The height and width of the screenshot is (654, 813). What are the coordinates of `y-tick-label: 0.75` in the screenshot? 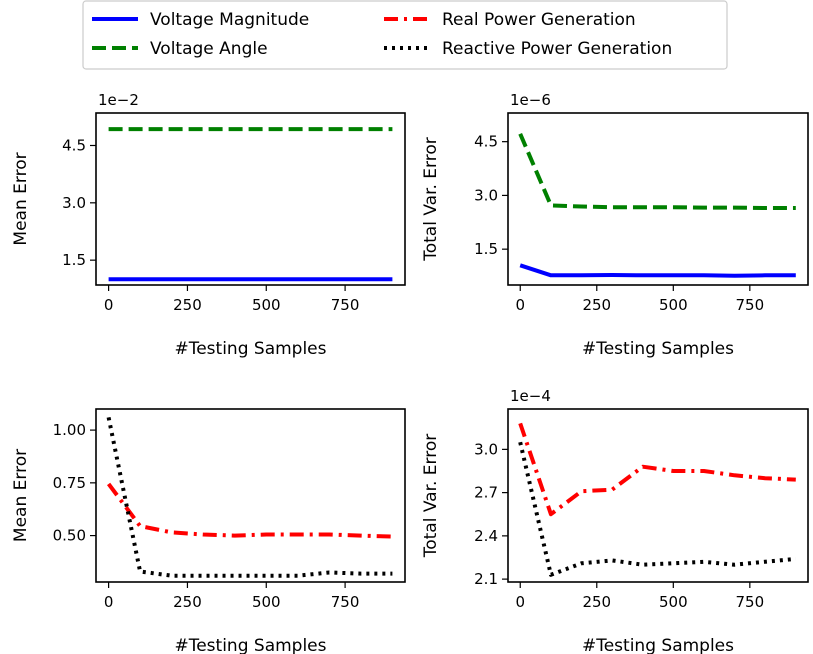 It's located at (69, 483).